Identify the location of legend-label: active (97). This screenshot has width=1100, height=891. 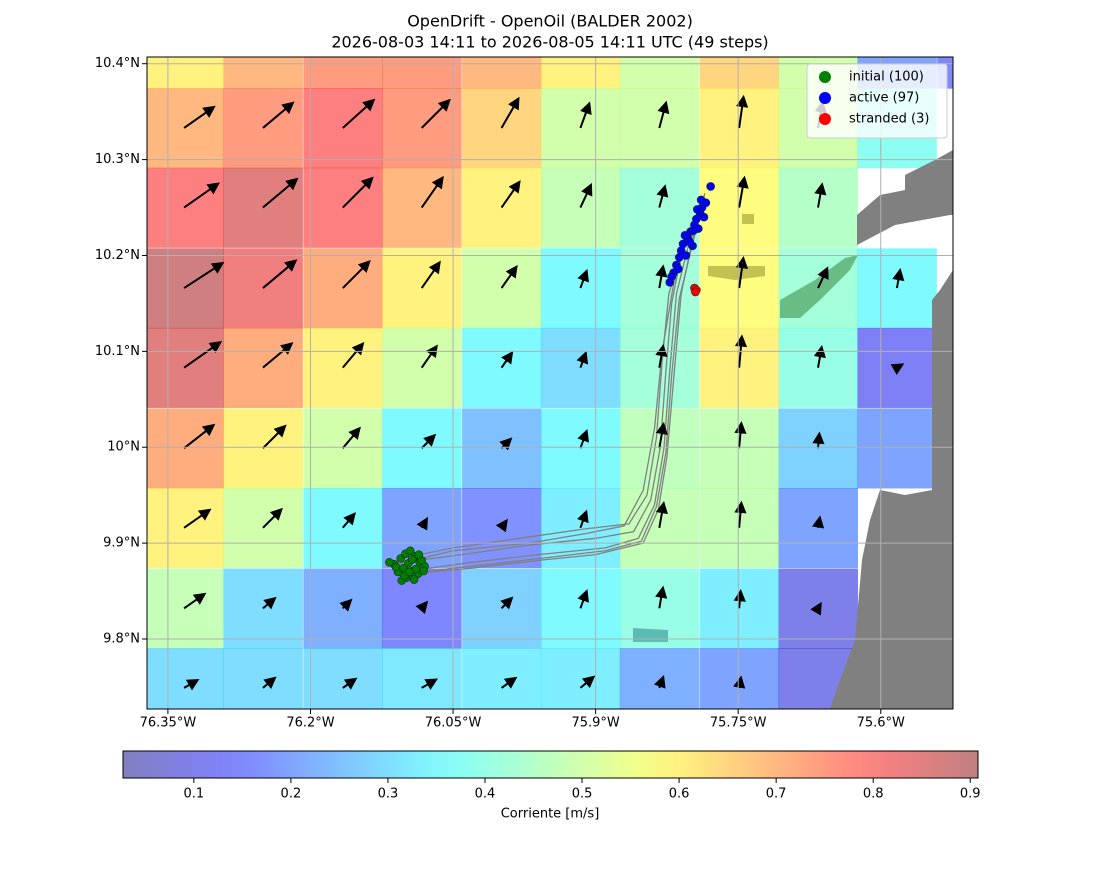
(884, 98).